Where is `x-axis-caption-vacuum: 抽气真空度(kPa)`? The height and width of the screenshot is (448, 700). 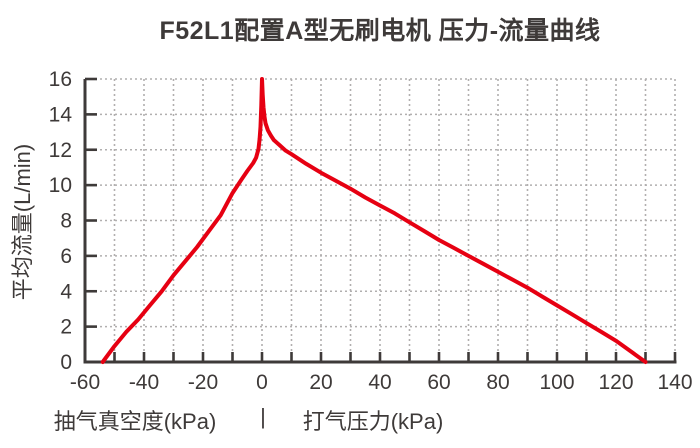 x-axis-caption-vacuum: 抽气真空度(kPa) is located at coordinates (135, 421).